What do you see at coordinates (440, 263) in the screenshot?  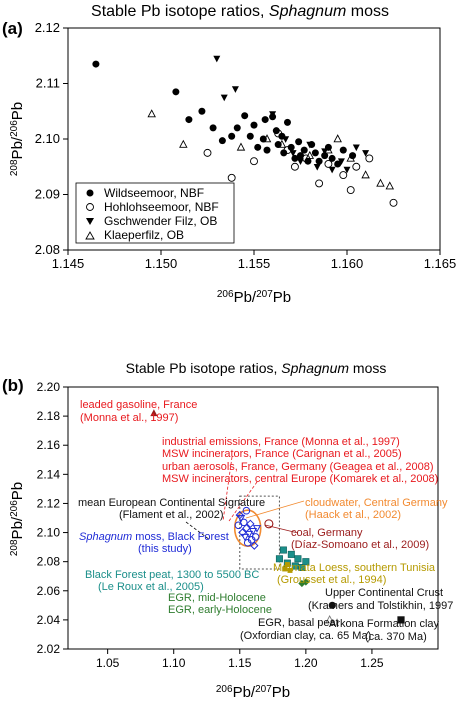 I see `x-tick-label-4: 1.165` at bounding box center [440, 263].